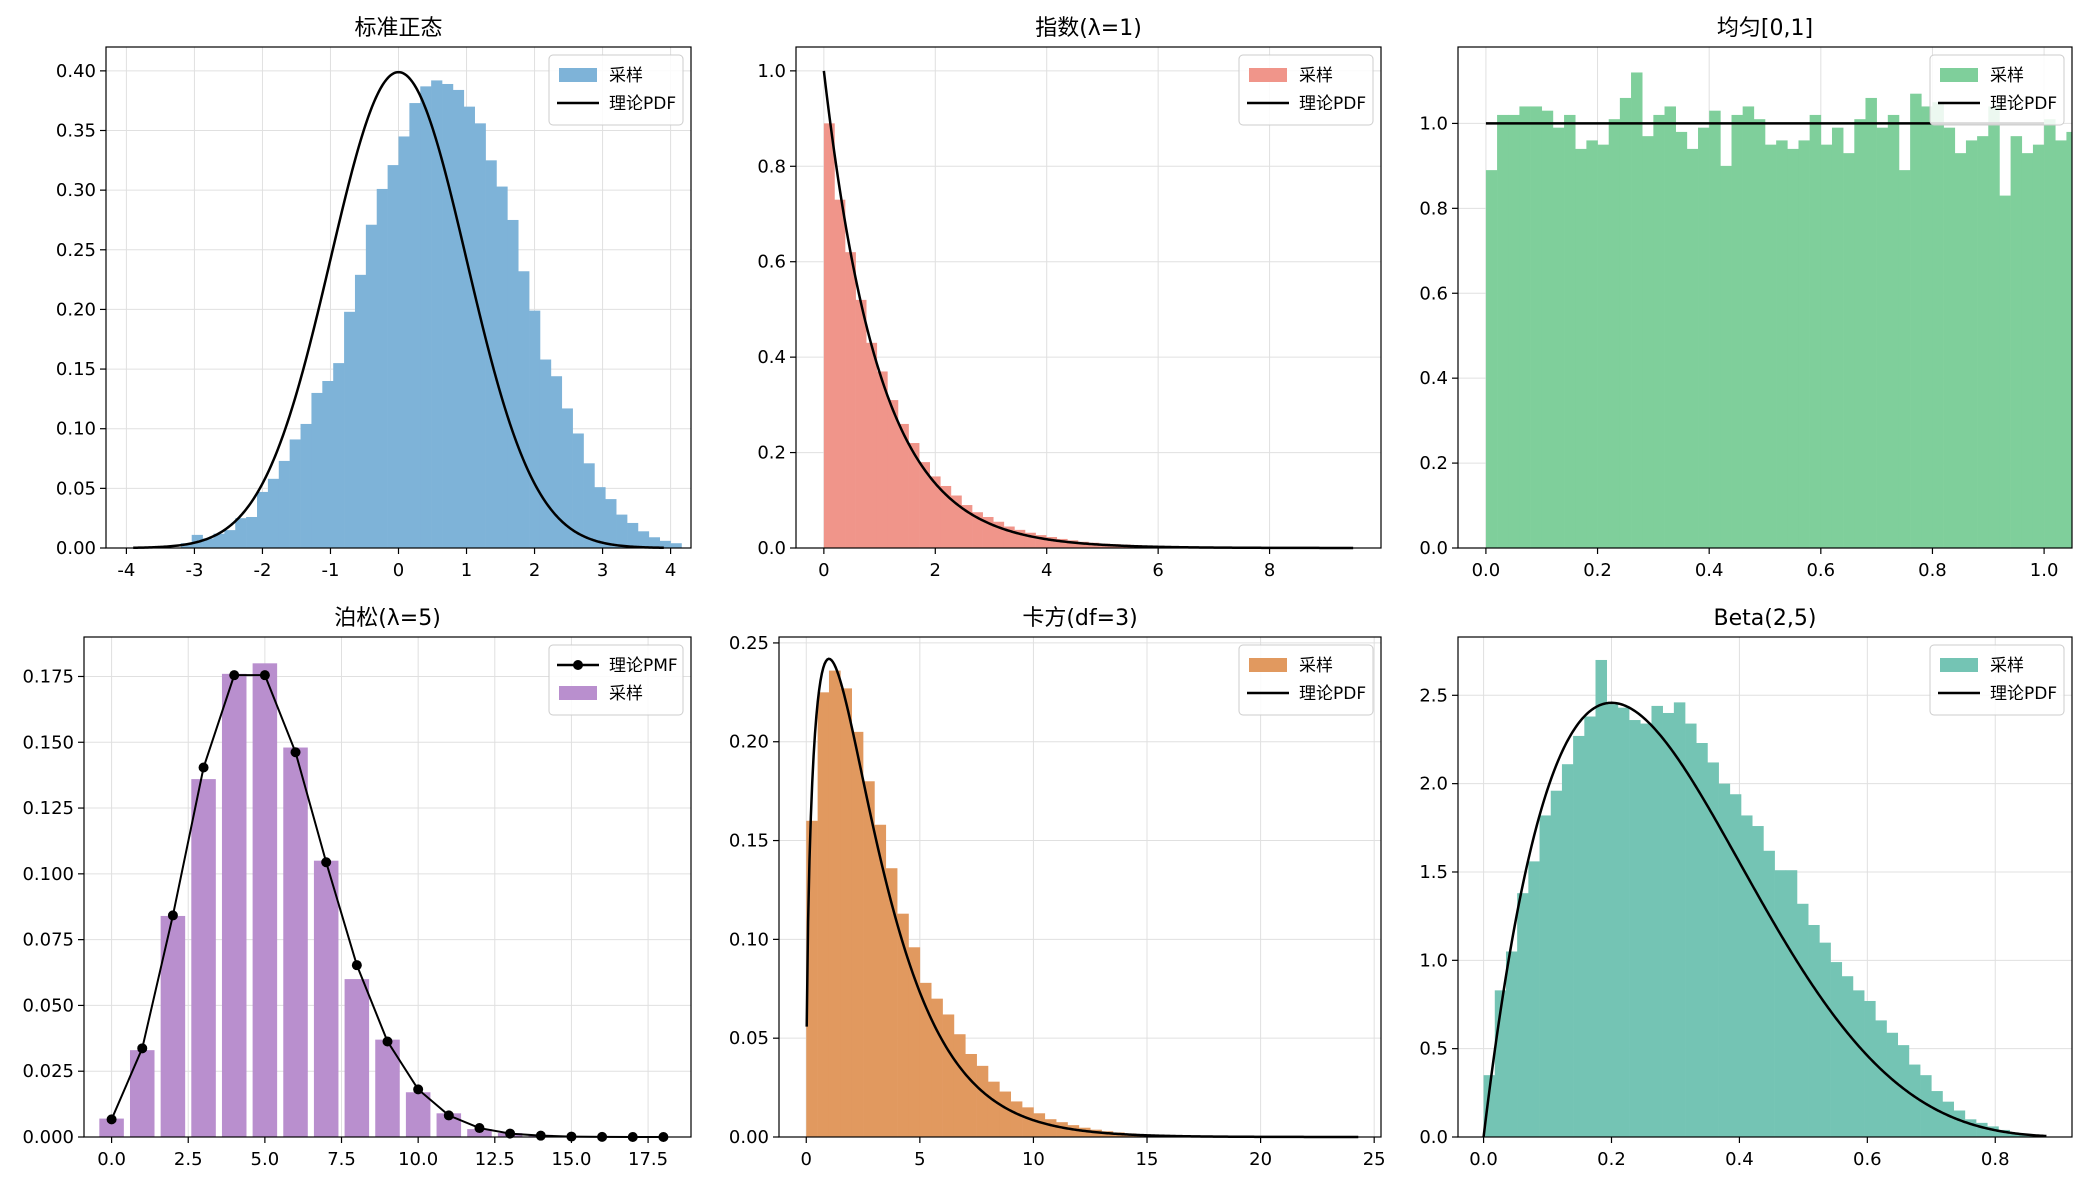  I want to click on y-tick-label: 0.15, so click(749, 841).